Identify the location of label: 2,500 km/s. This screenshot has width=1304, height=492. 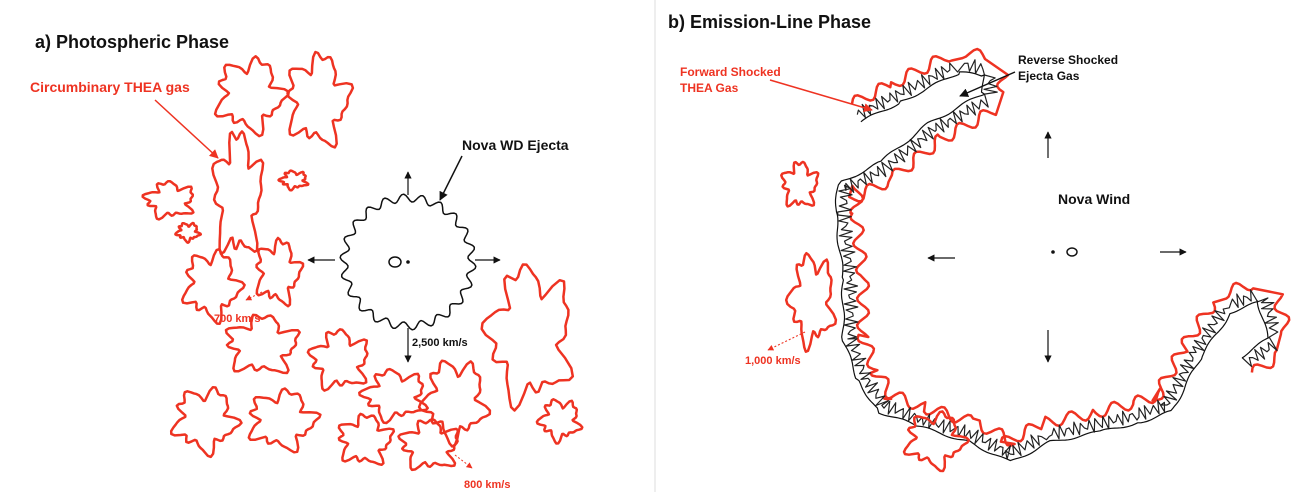
(440, 343).